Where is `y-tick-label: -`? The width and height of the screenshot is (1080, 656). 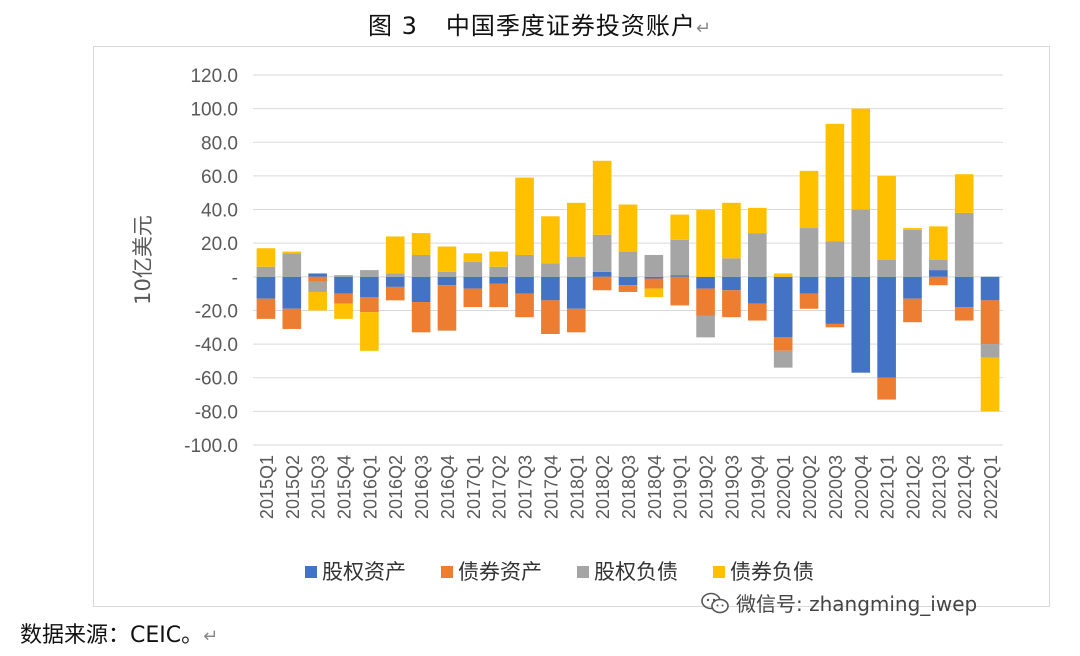
y-tick-label: - is located at coordinates (235, 278).